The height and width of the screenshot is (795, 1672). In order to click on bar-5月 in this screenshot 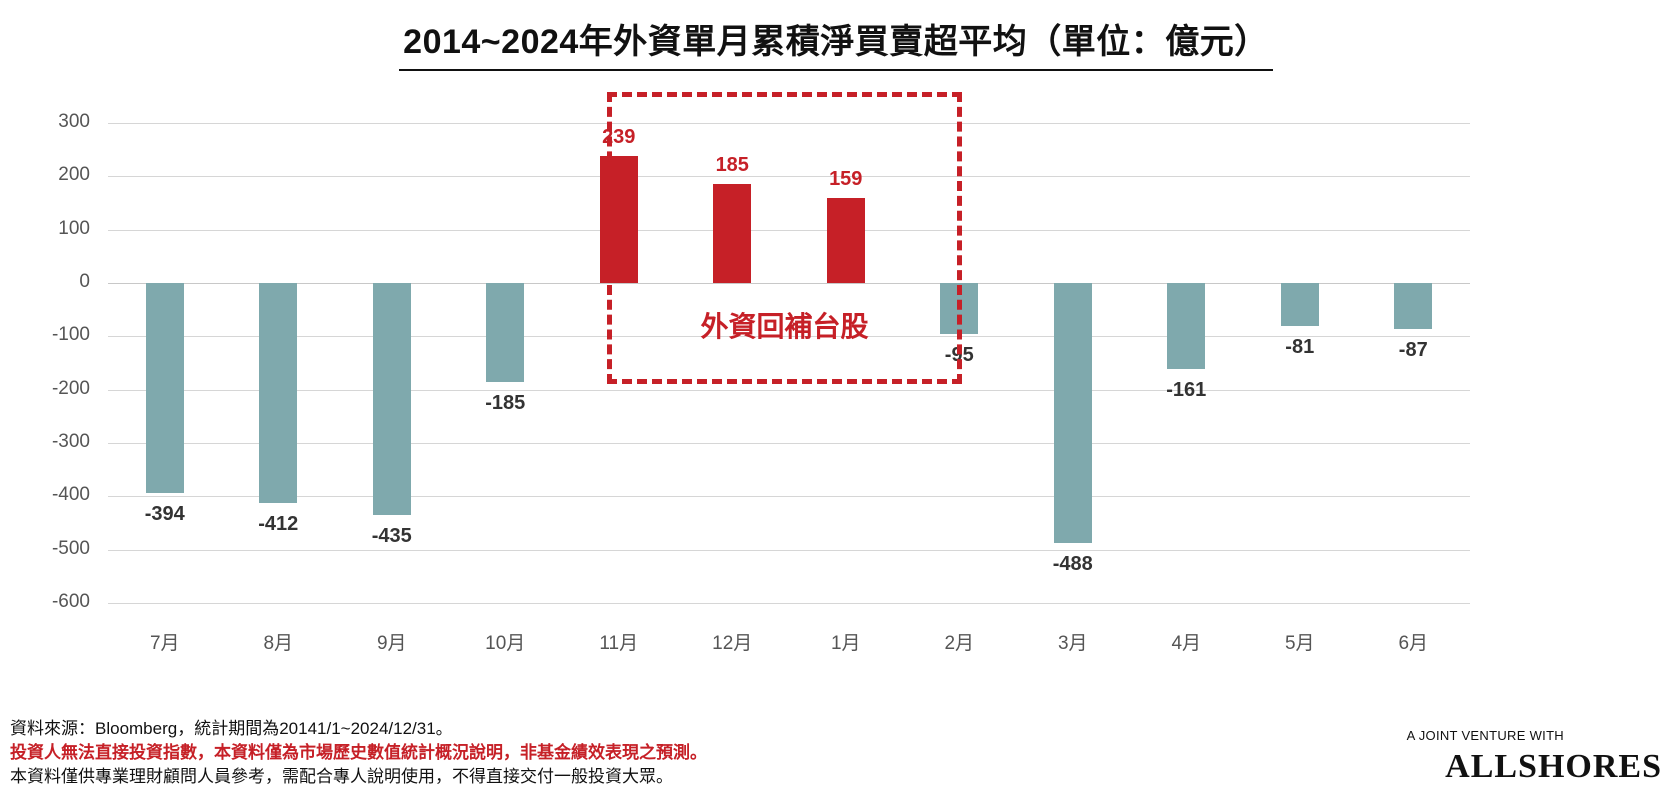, I will do `click(1299, 305)`.